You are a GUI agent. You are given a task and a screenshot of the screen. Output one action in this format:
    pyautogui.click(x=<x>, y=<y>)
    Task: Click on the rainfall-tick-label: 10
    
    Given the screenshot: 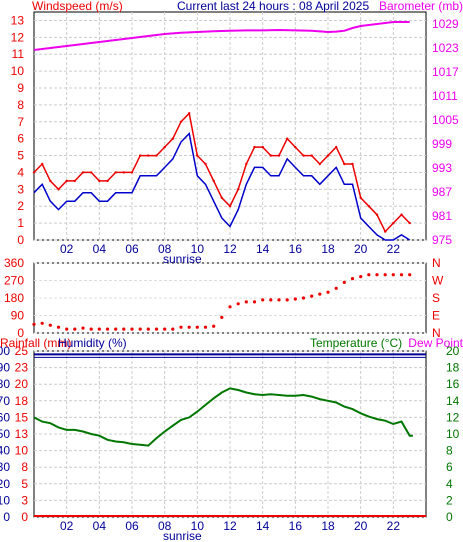 What is the action you would take?
    pyautogui.click(x=22, y=451)
    